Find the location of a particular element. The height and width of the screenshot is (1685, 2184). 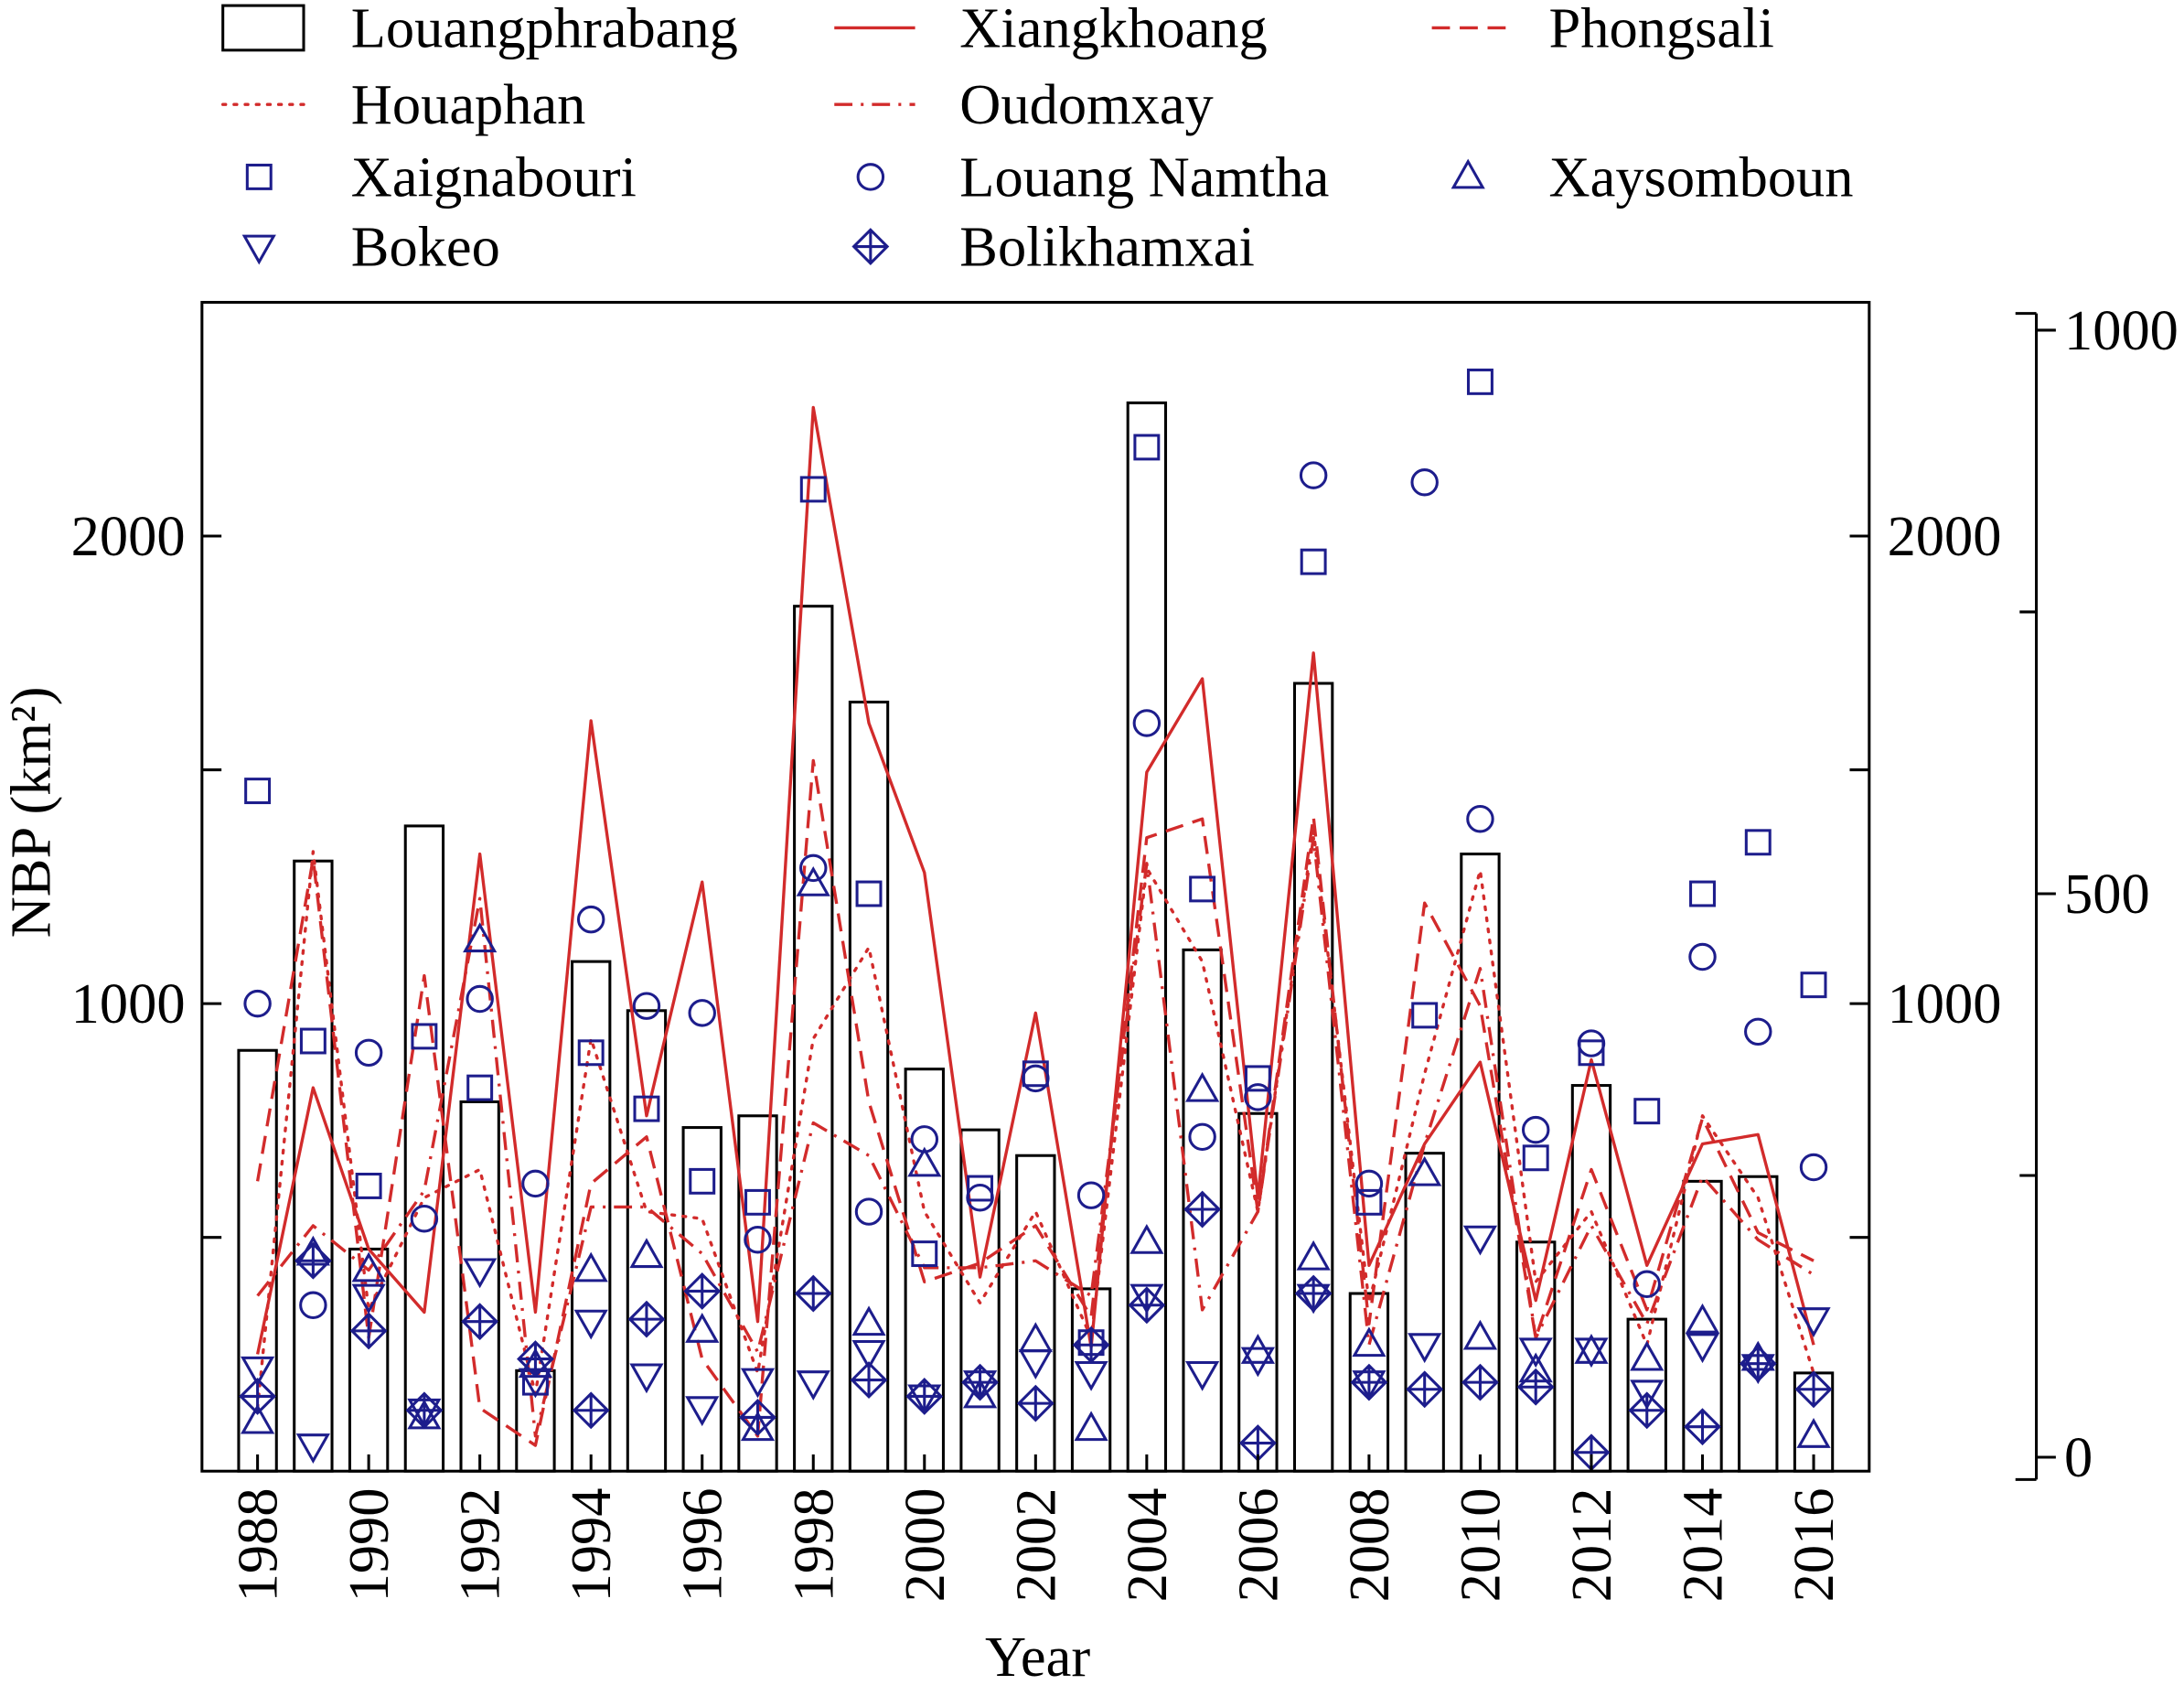

y-tick-label: 1000 is located at coordinates (128, 1003).